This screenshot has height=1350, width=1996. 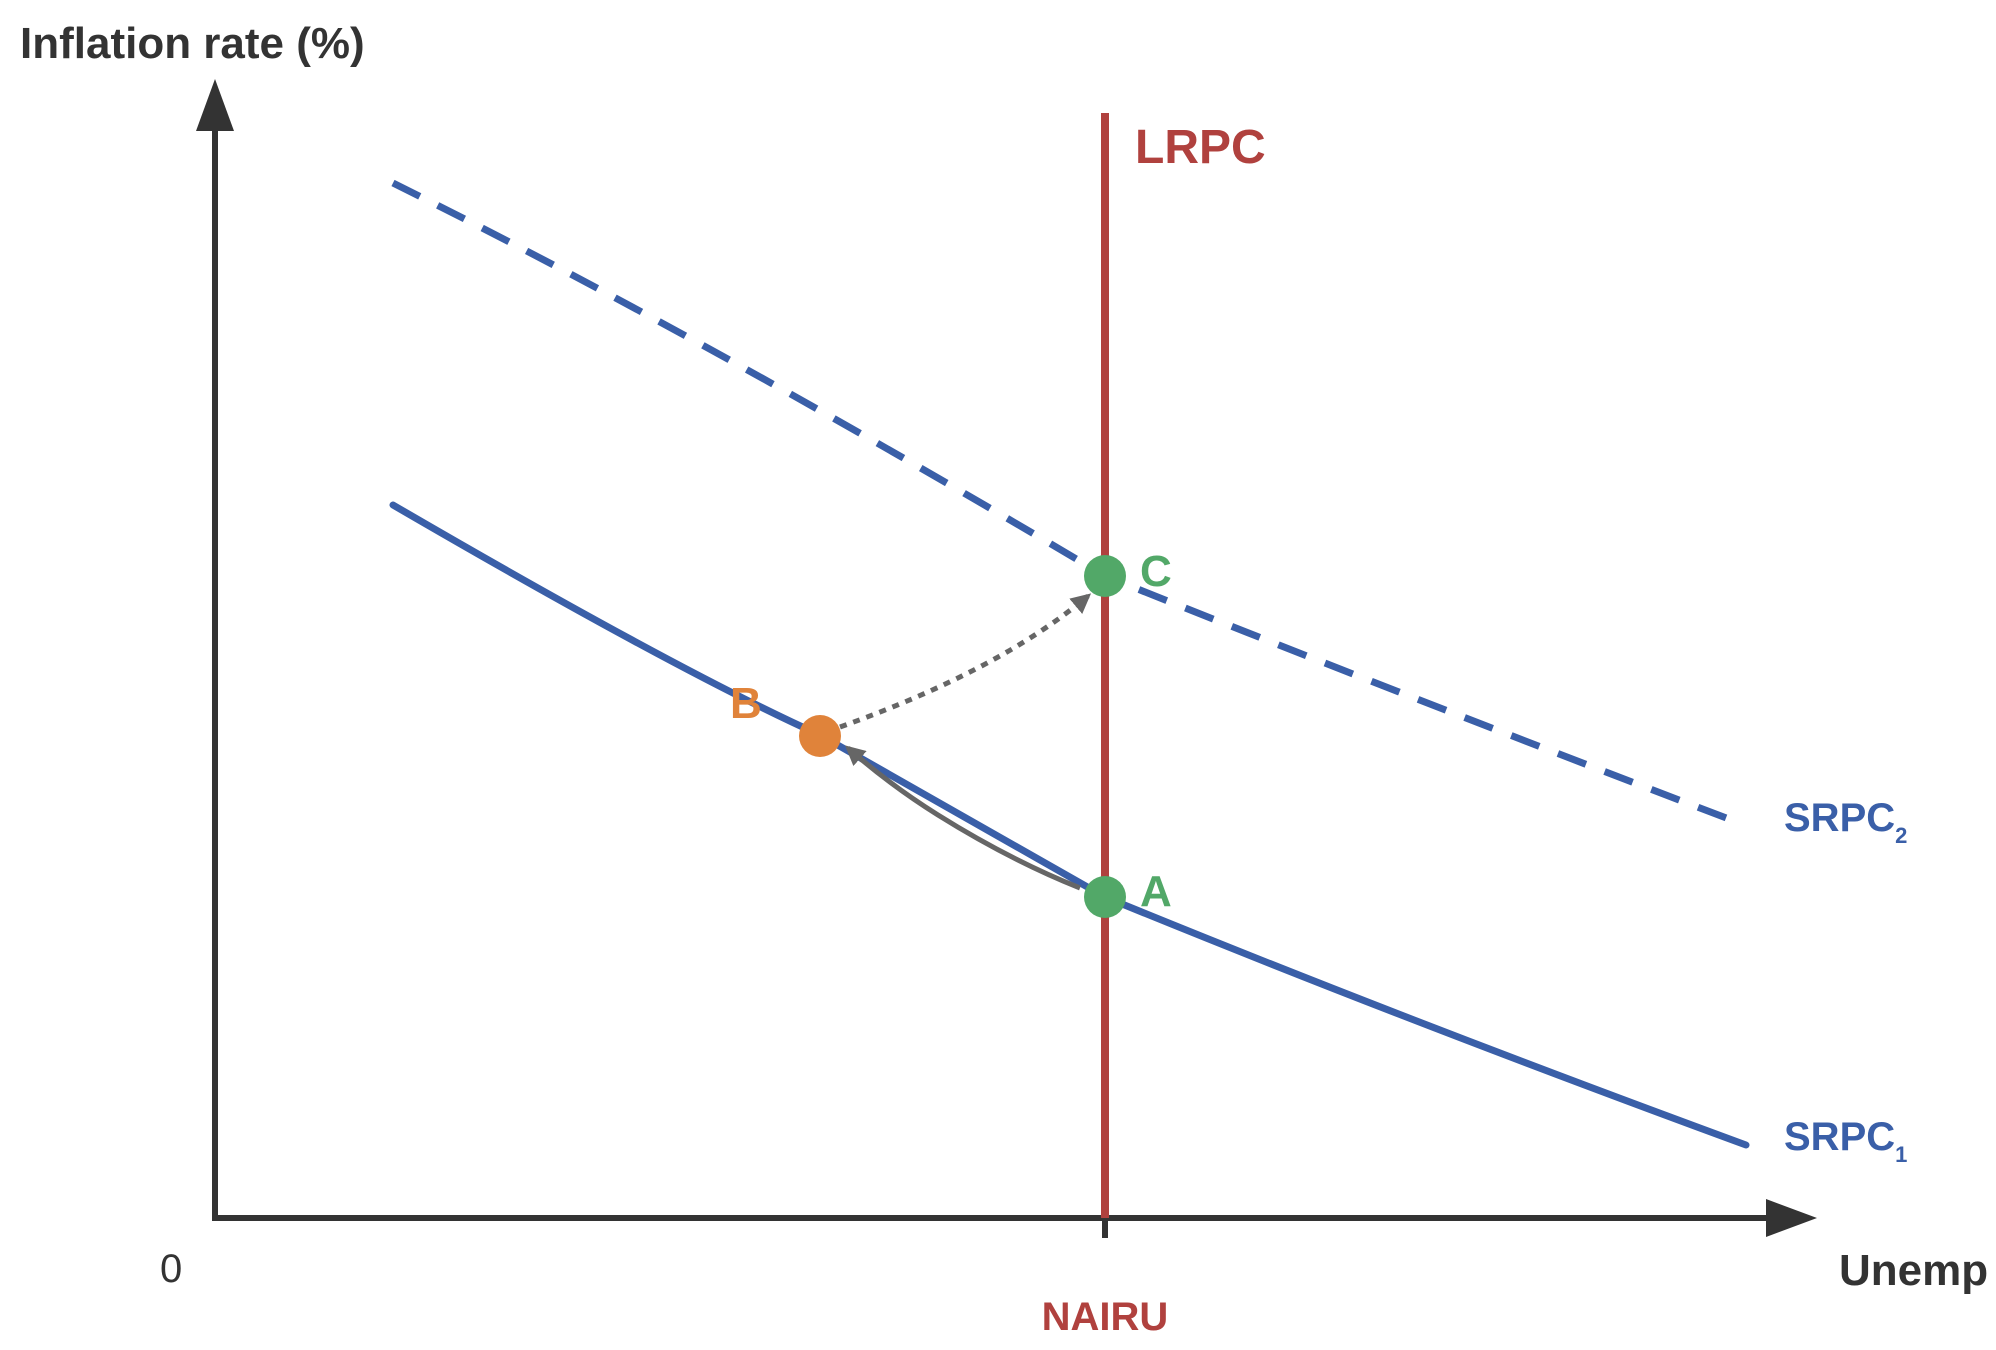 I want to click on arrow-b-to-c, so click(x=965, y=661).